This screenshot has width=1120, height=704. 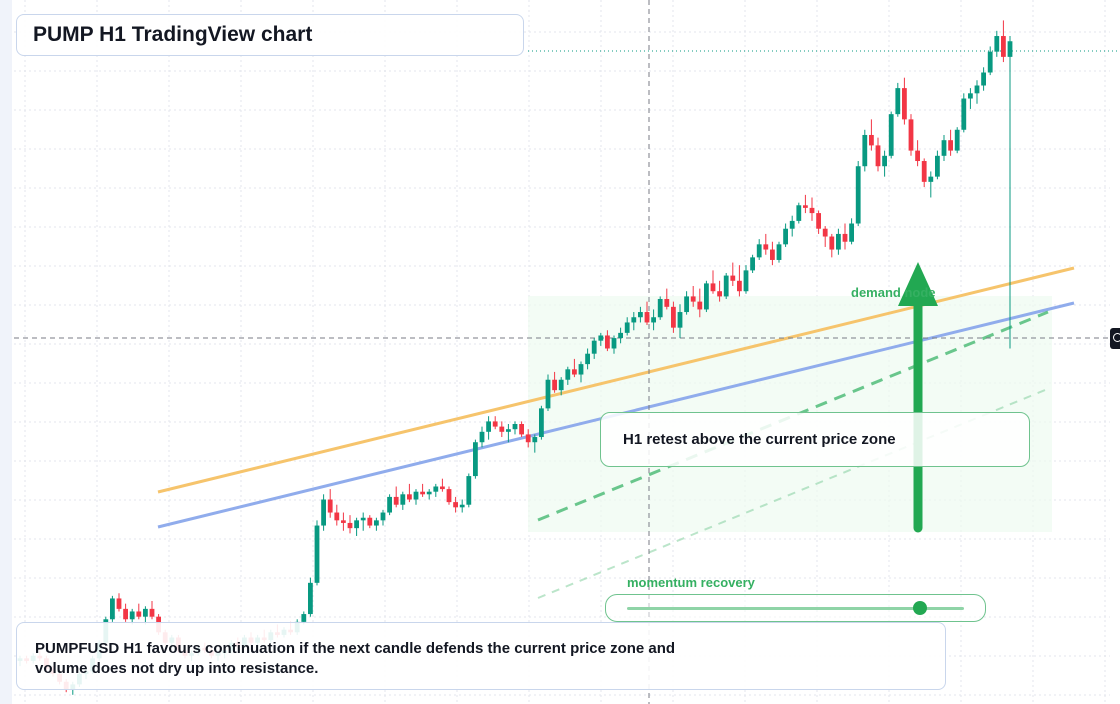 I want to click on retest-note-text: H1 retest above the current price zone, so click(x=759, y=439).